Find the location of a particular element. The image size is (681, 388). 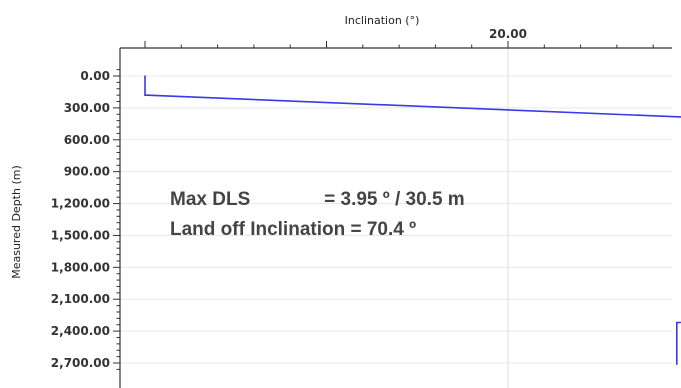

y-tick-label: 300.00 is located at coordinates (87, 108).